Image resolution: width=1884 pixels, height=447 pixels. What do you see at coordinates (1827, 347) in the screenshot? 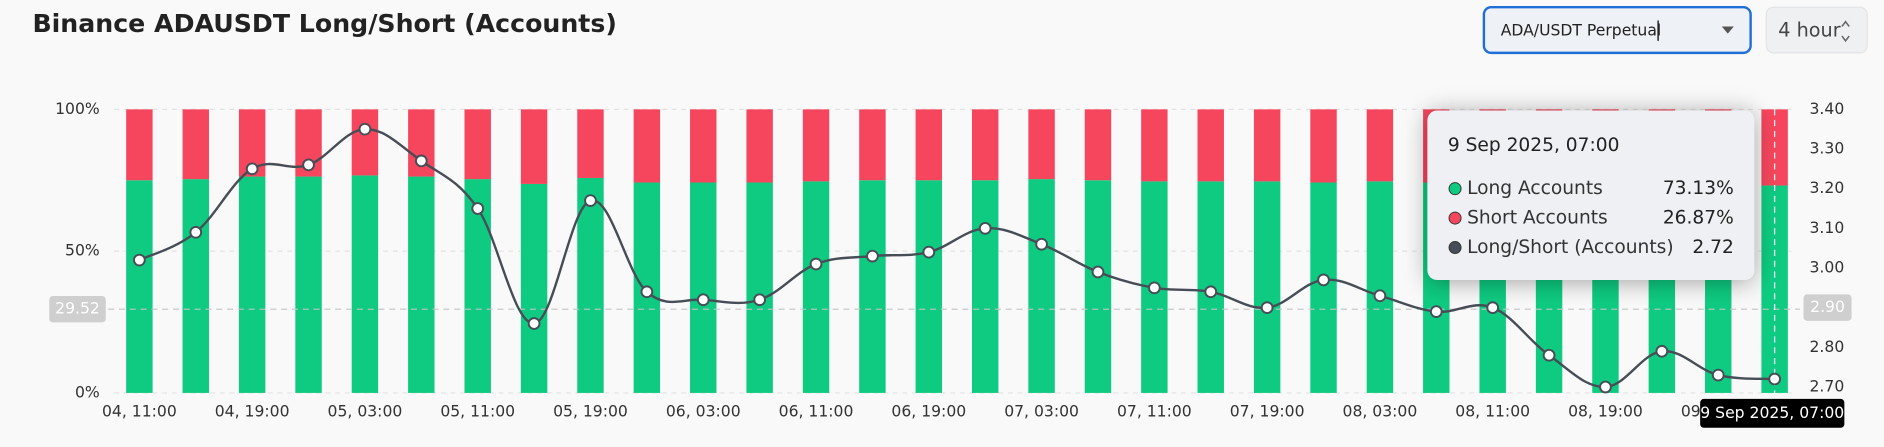
I see `y2-tick-label: 2.80` at bounding box center [1827, 347].